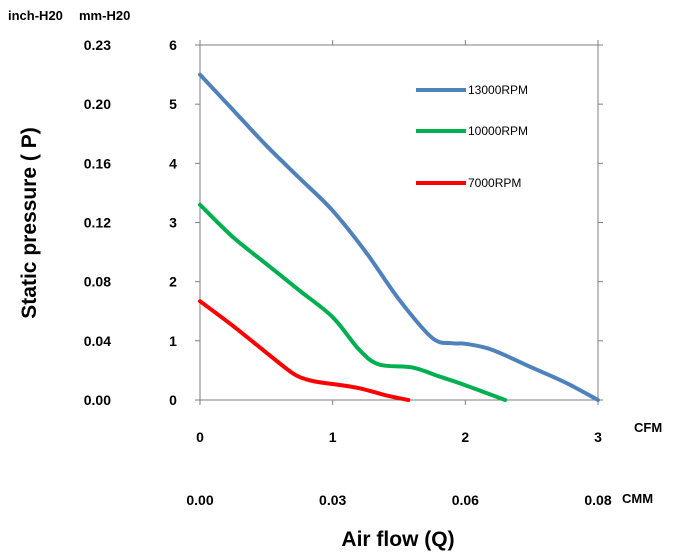 This screenshot has height=557, width=686. I want to click on x-secondary-unit-label: CMM, so click(637, 498).